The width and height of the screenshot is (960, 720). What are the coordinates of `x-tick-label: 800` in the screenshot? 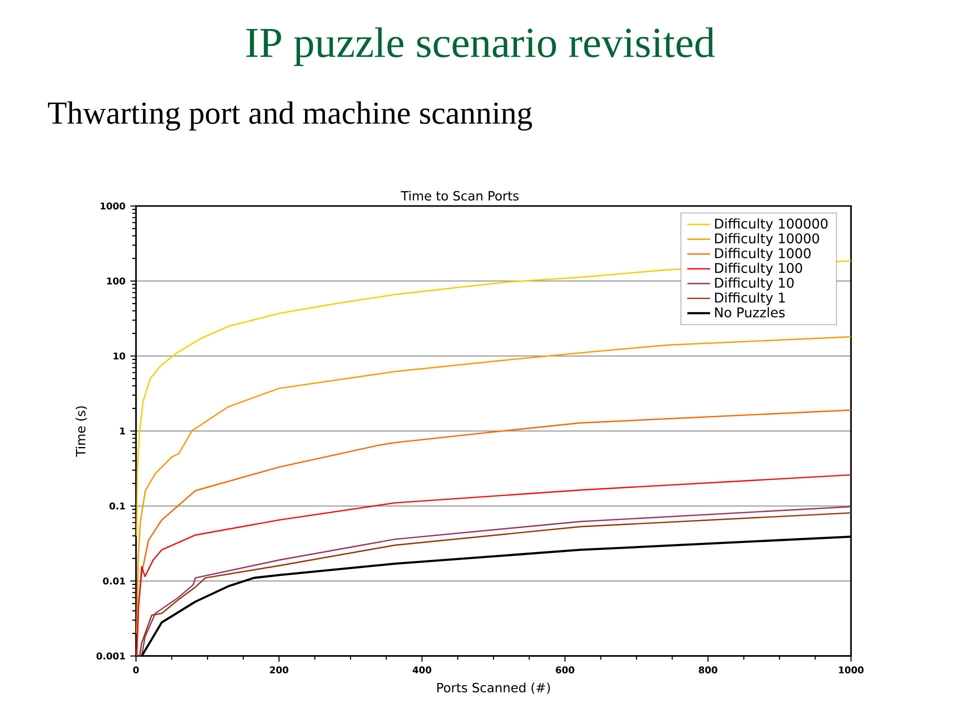 It's located at (708, 670).